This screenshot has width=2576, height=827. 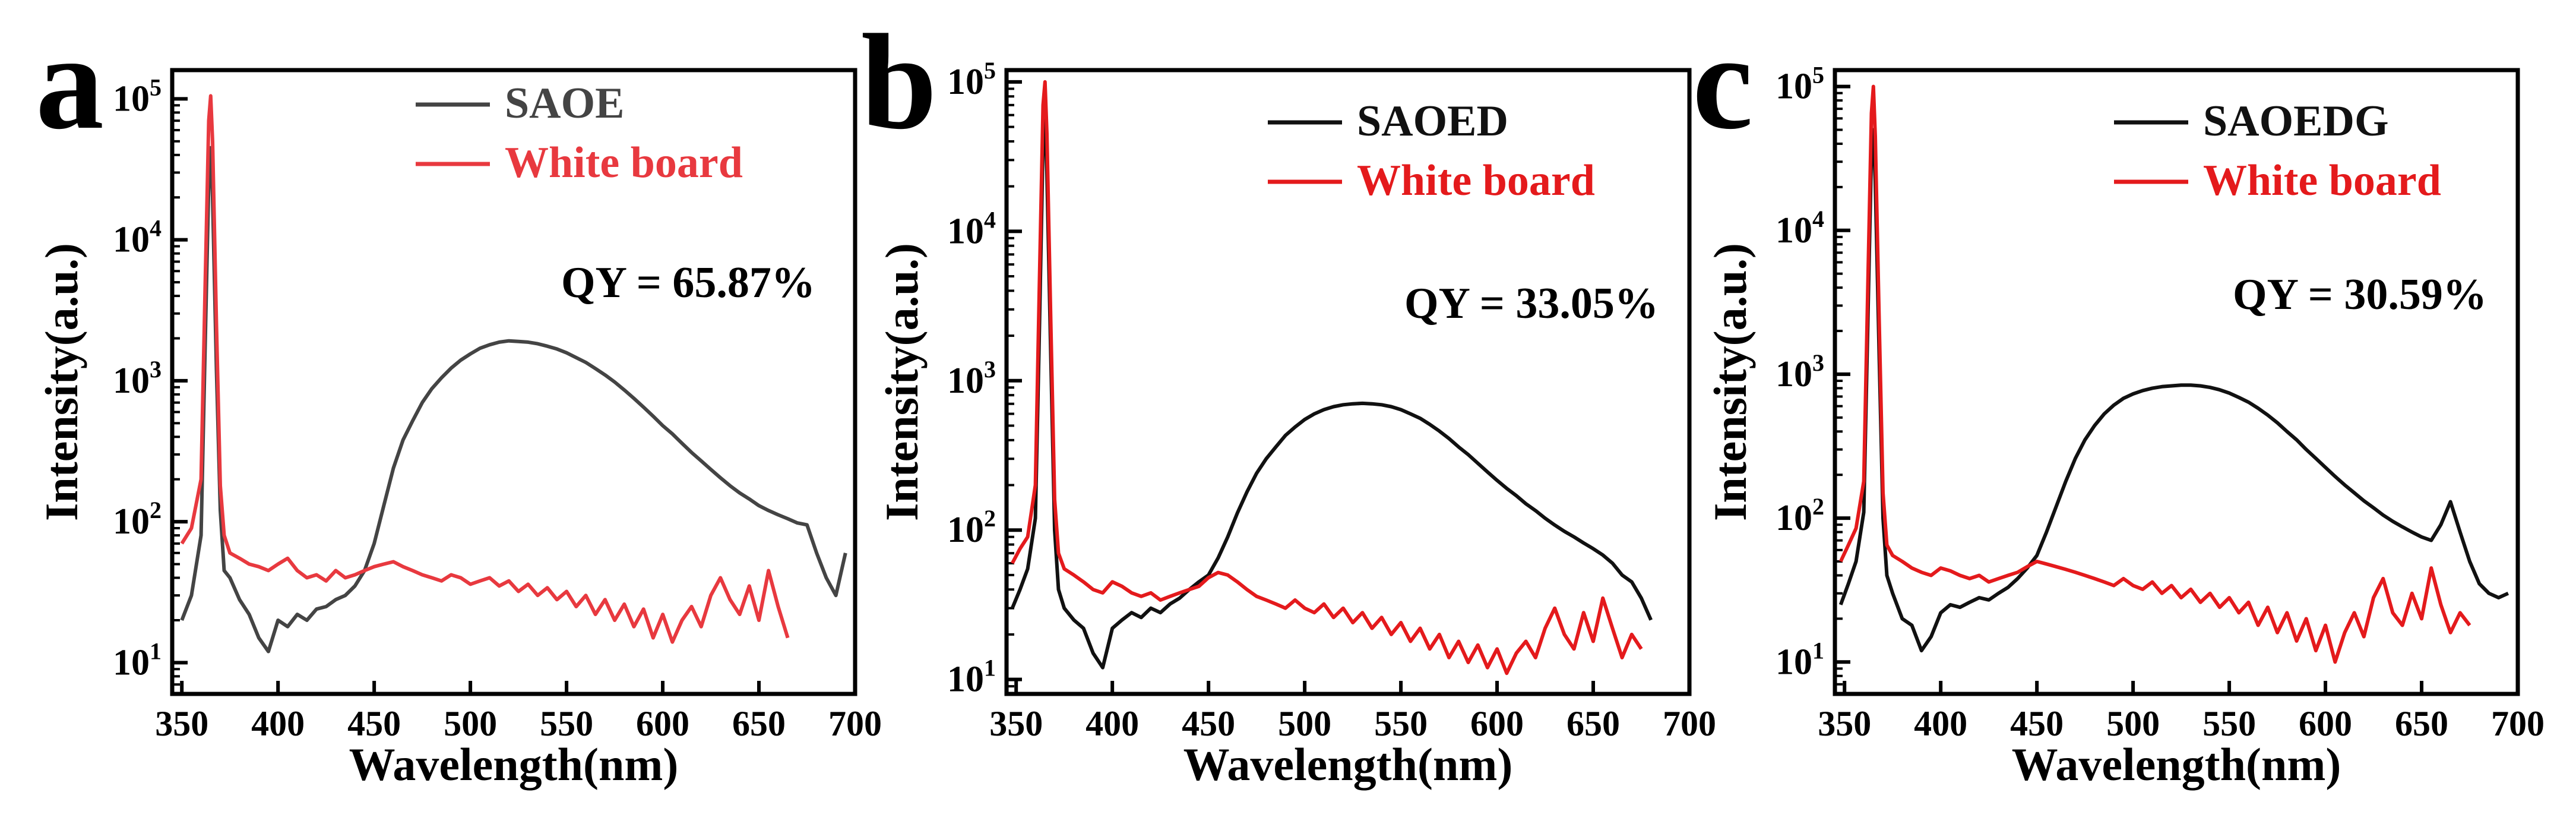 I want to click on panel-letter: b, so click(x=899, y=82).